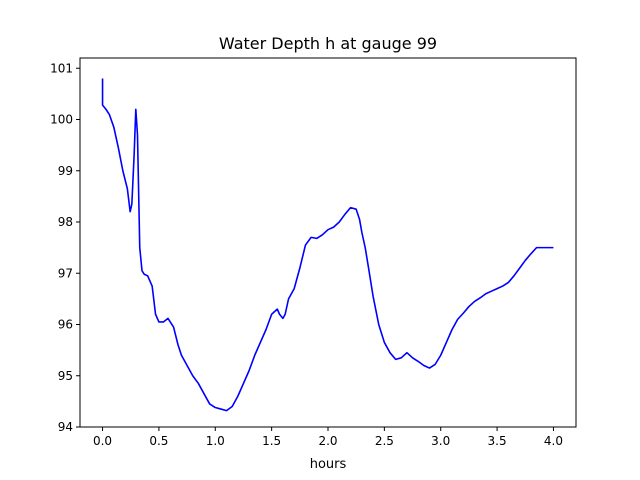 This screenshot has height=480, width=640. I want to click on x-tick-label: 3.5, so click(497, 441).